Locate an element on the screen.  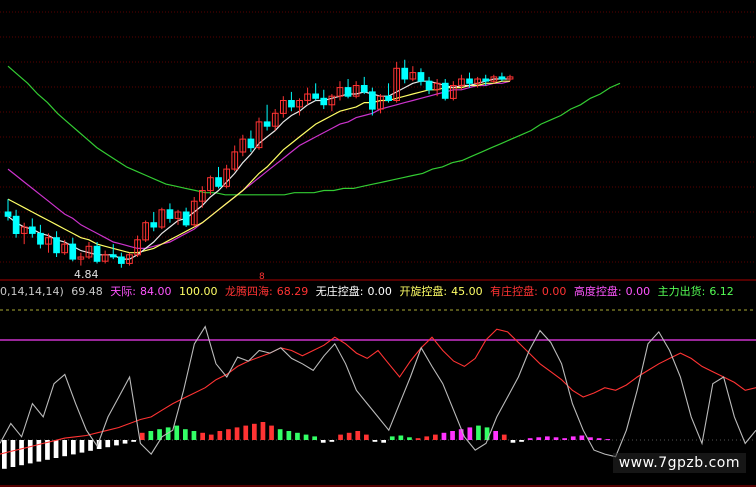
gaodu-label: 高度控盘: is located at coordinates (597, 291).